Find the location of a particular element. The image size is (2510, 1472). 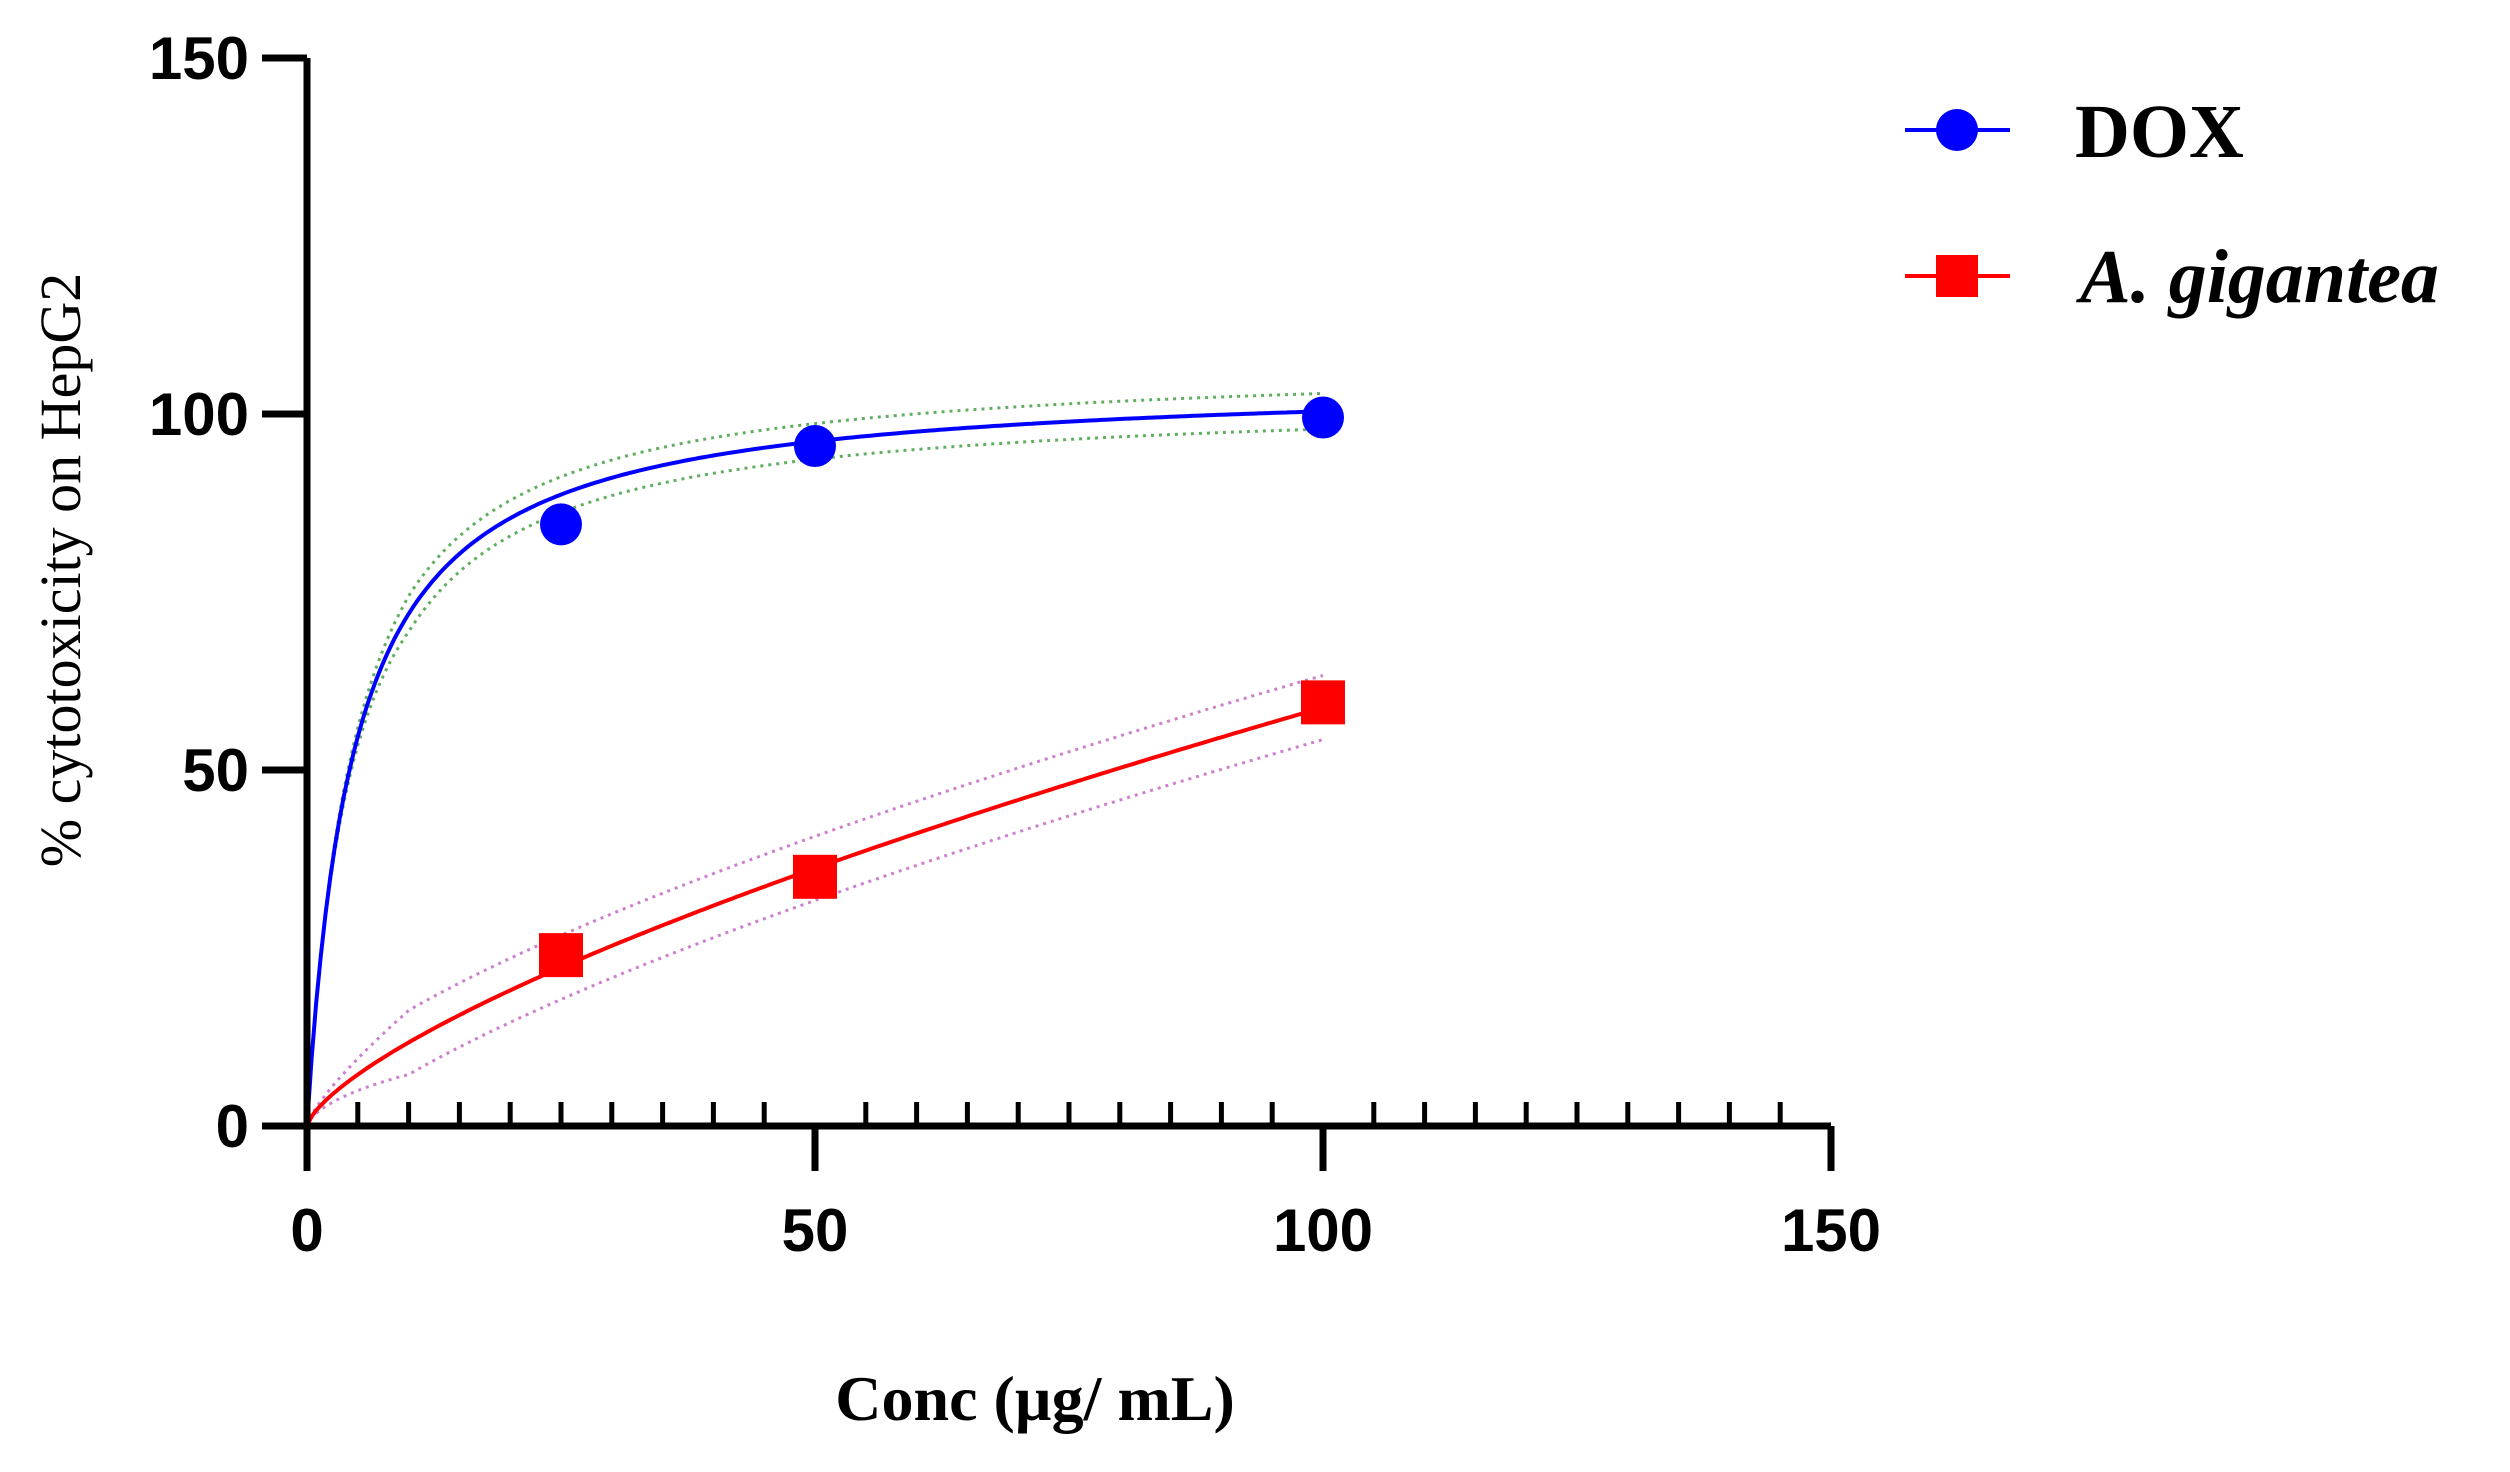

y-tick-label: 0 is located at coordinates (232, 1126).